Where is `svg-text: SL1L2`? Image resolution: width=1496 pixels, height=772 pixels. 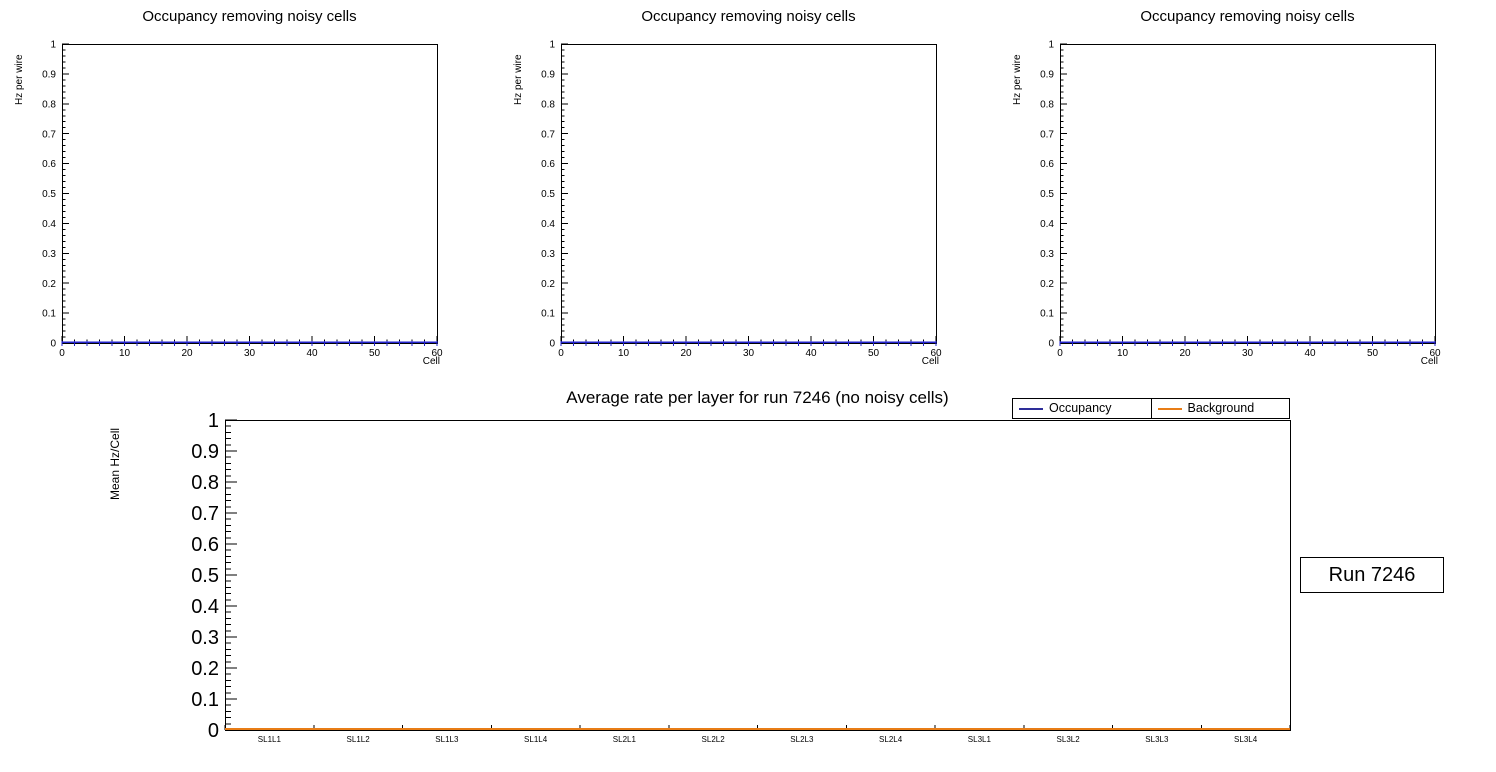
svg-text: SL1L2 is located at coordinates (359, 739).